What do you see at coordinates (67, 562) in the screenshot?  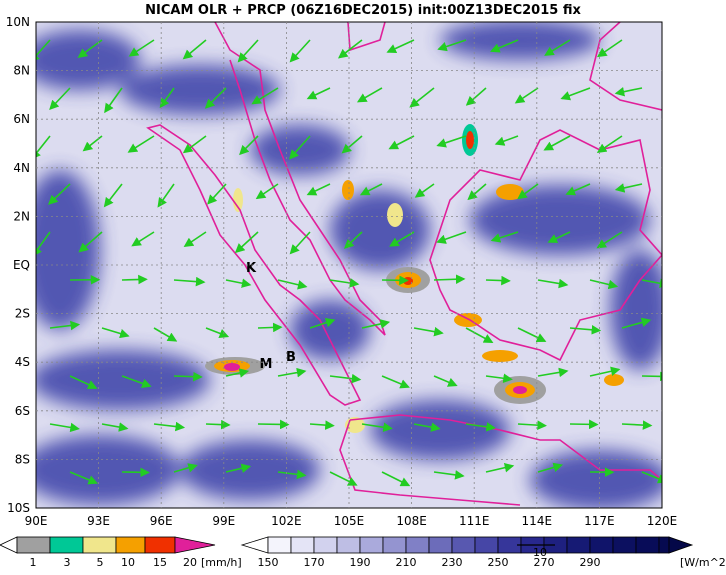 I see `precip-tick-label: 3` at bounding box center [67, 562].